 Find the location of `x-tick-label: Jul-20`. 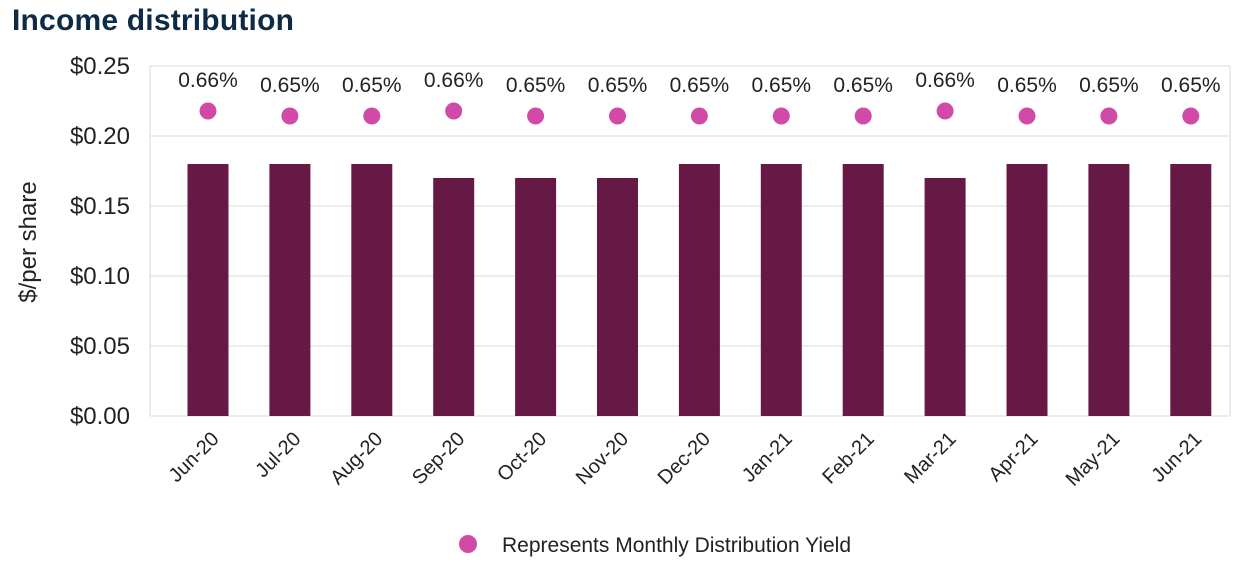

x-tick-label: Jul-20 is located at coordinates (278, 455).